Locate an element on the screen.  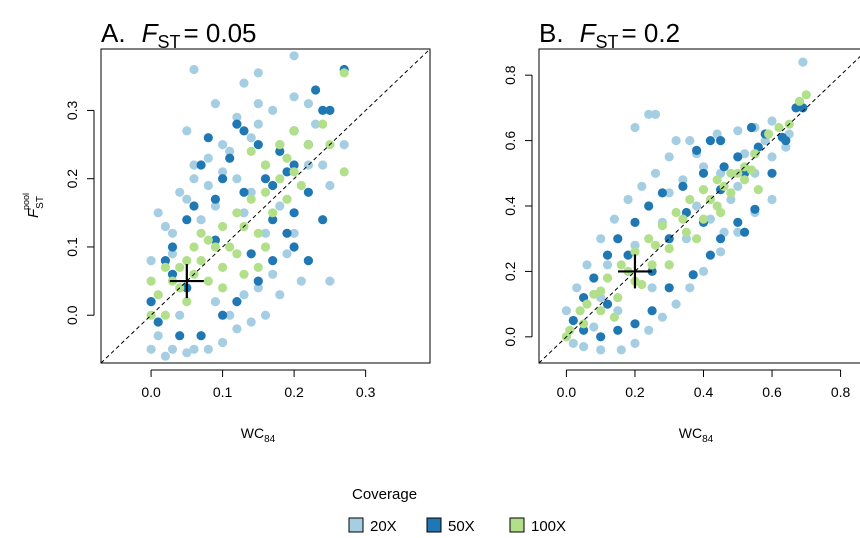
y-tick-label: 0.1 is located at coordinates (72, 247).